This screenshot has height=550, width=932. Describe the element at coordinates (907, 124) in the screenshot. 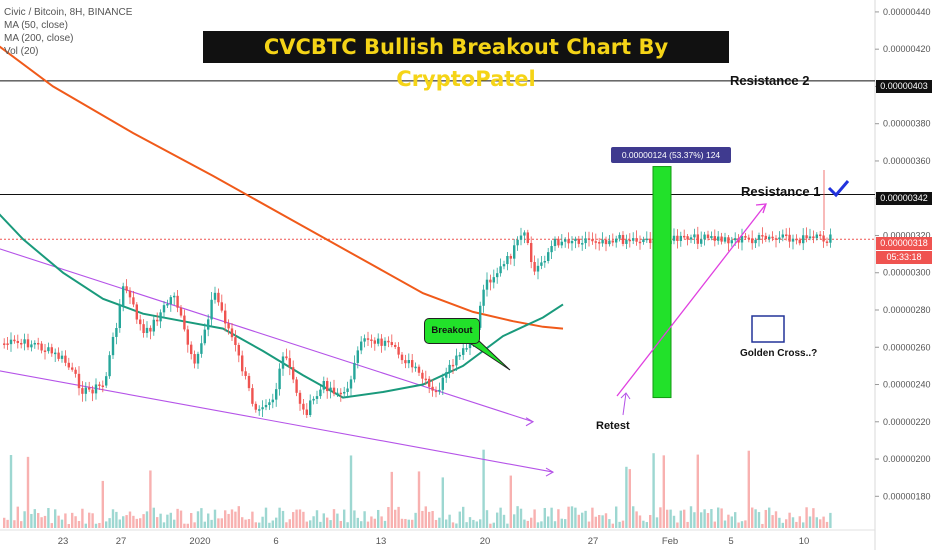

I see `y-tick-label: 0.00000380` at that location.